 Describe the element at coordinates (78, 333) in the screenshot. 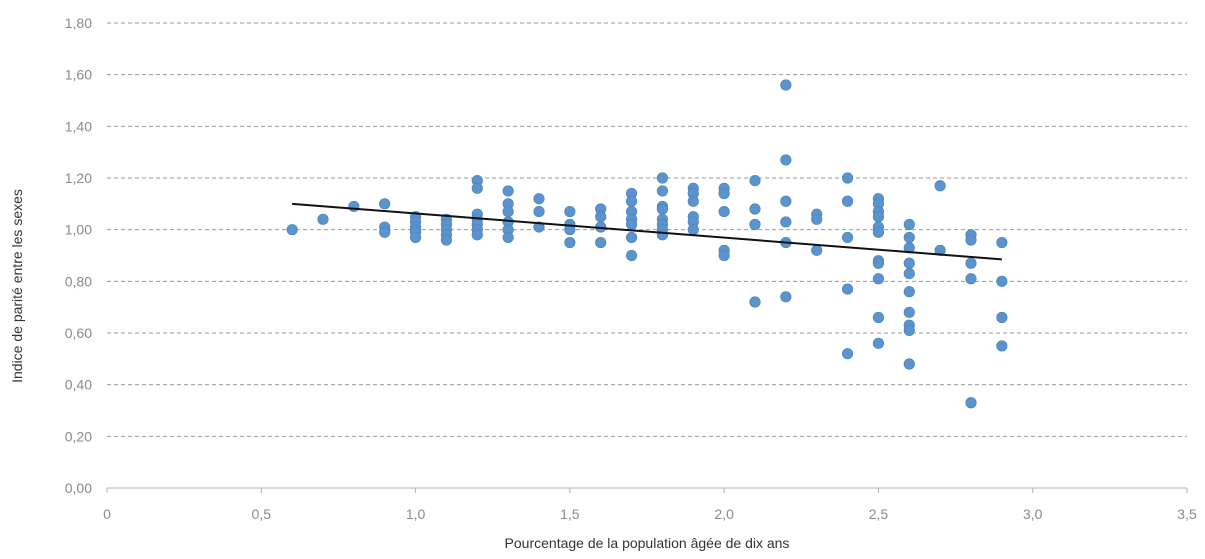

I see `y-tick-label: 0,60` at that location.